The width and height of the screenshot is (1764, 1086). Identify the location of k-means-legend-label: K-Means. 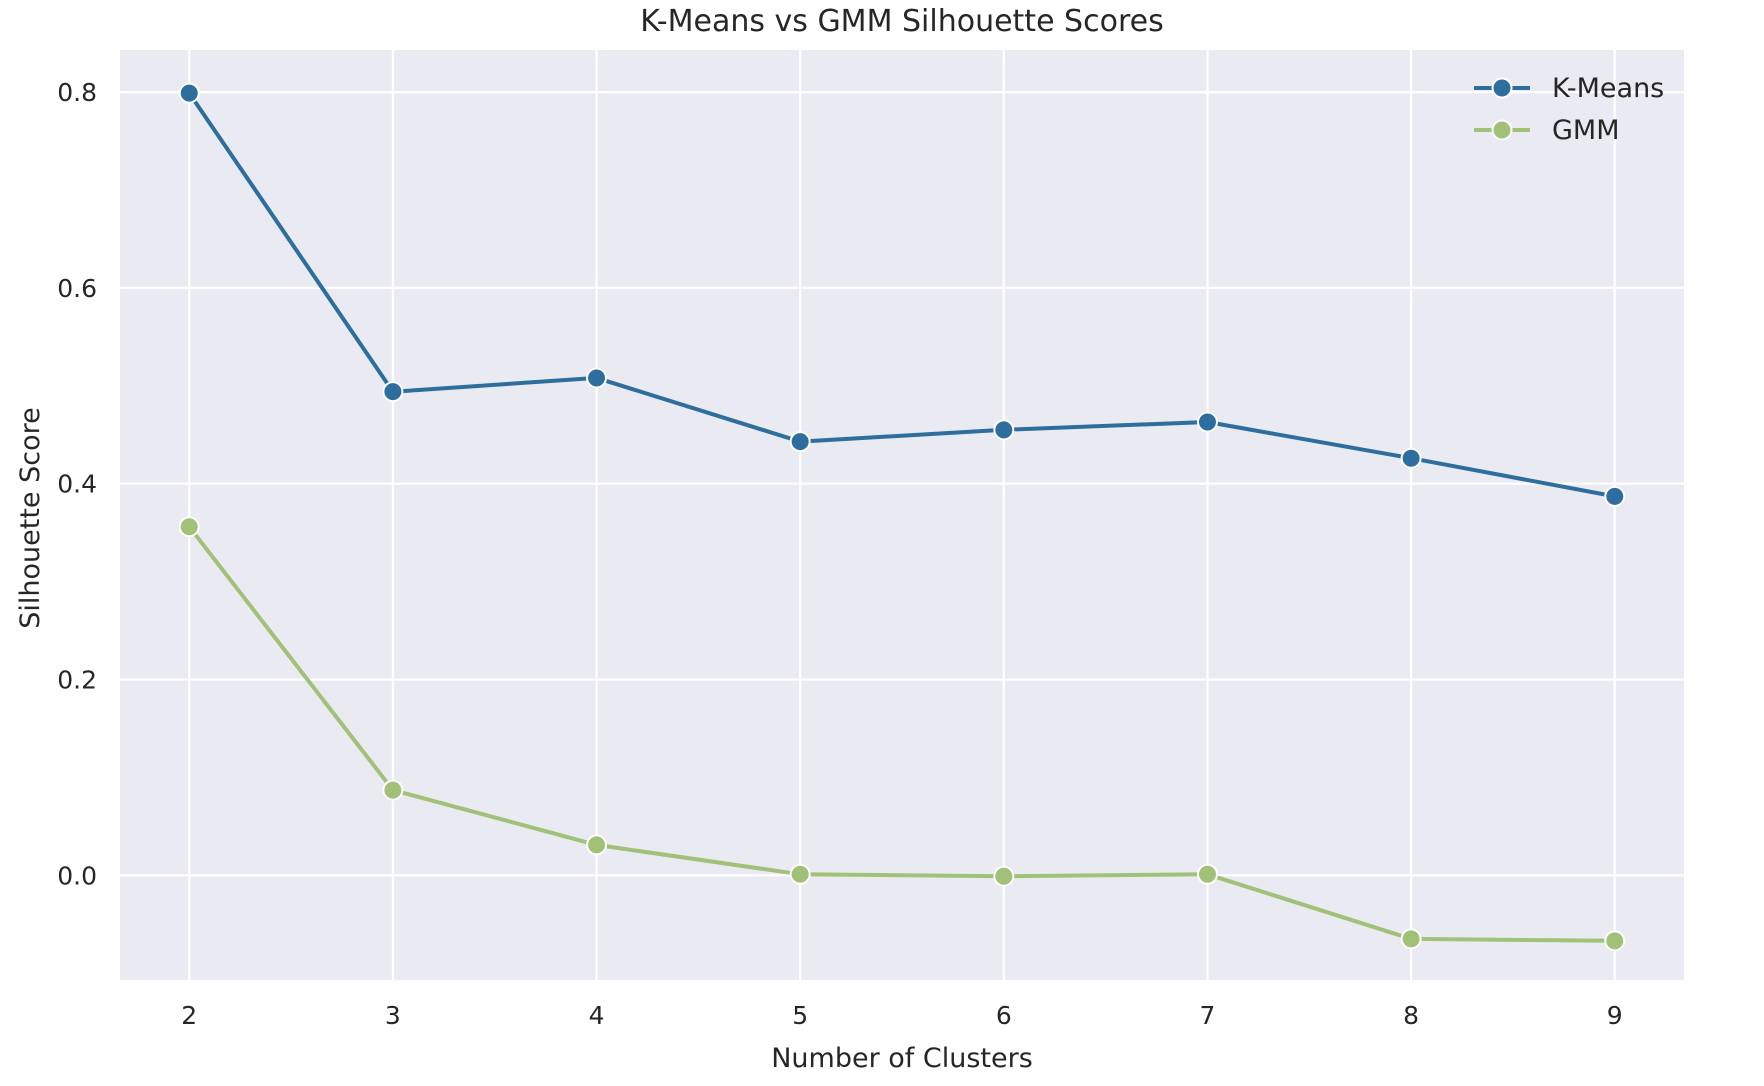
(1608, 88).